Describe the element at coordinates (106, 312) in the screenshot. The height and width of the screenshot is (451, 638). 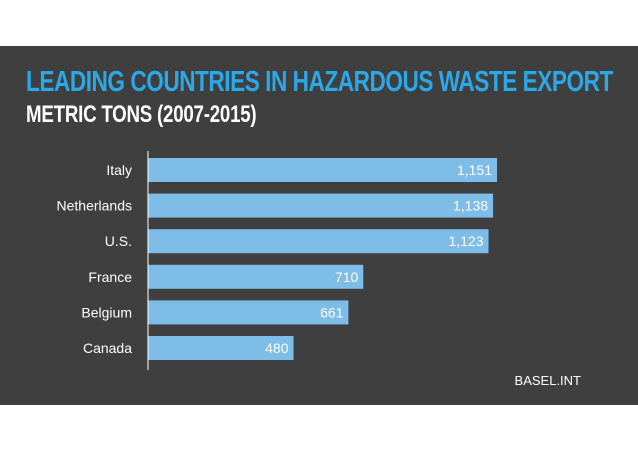
I see `category-label: Belgium` at that location.